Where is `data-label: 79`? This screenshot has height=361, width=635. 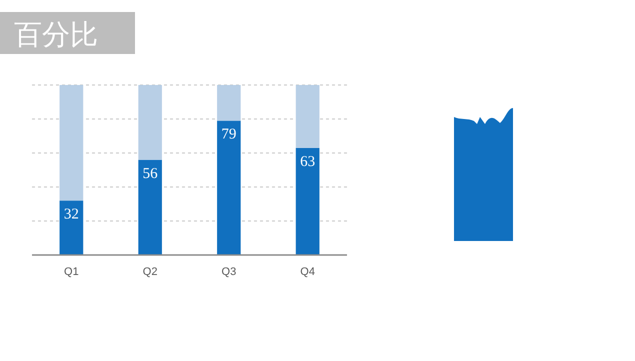
data-label: 79 is located at coordinates (228, 134).